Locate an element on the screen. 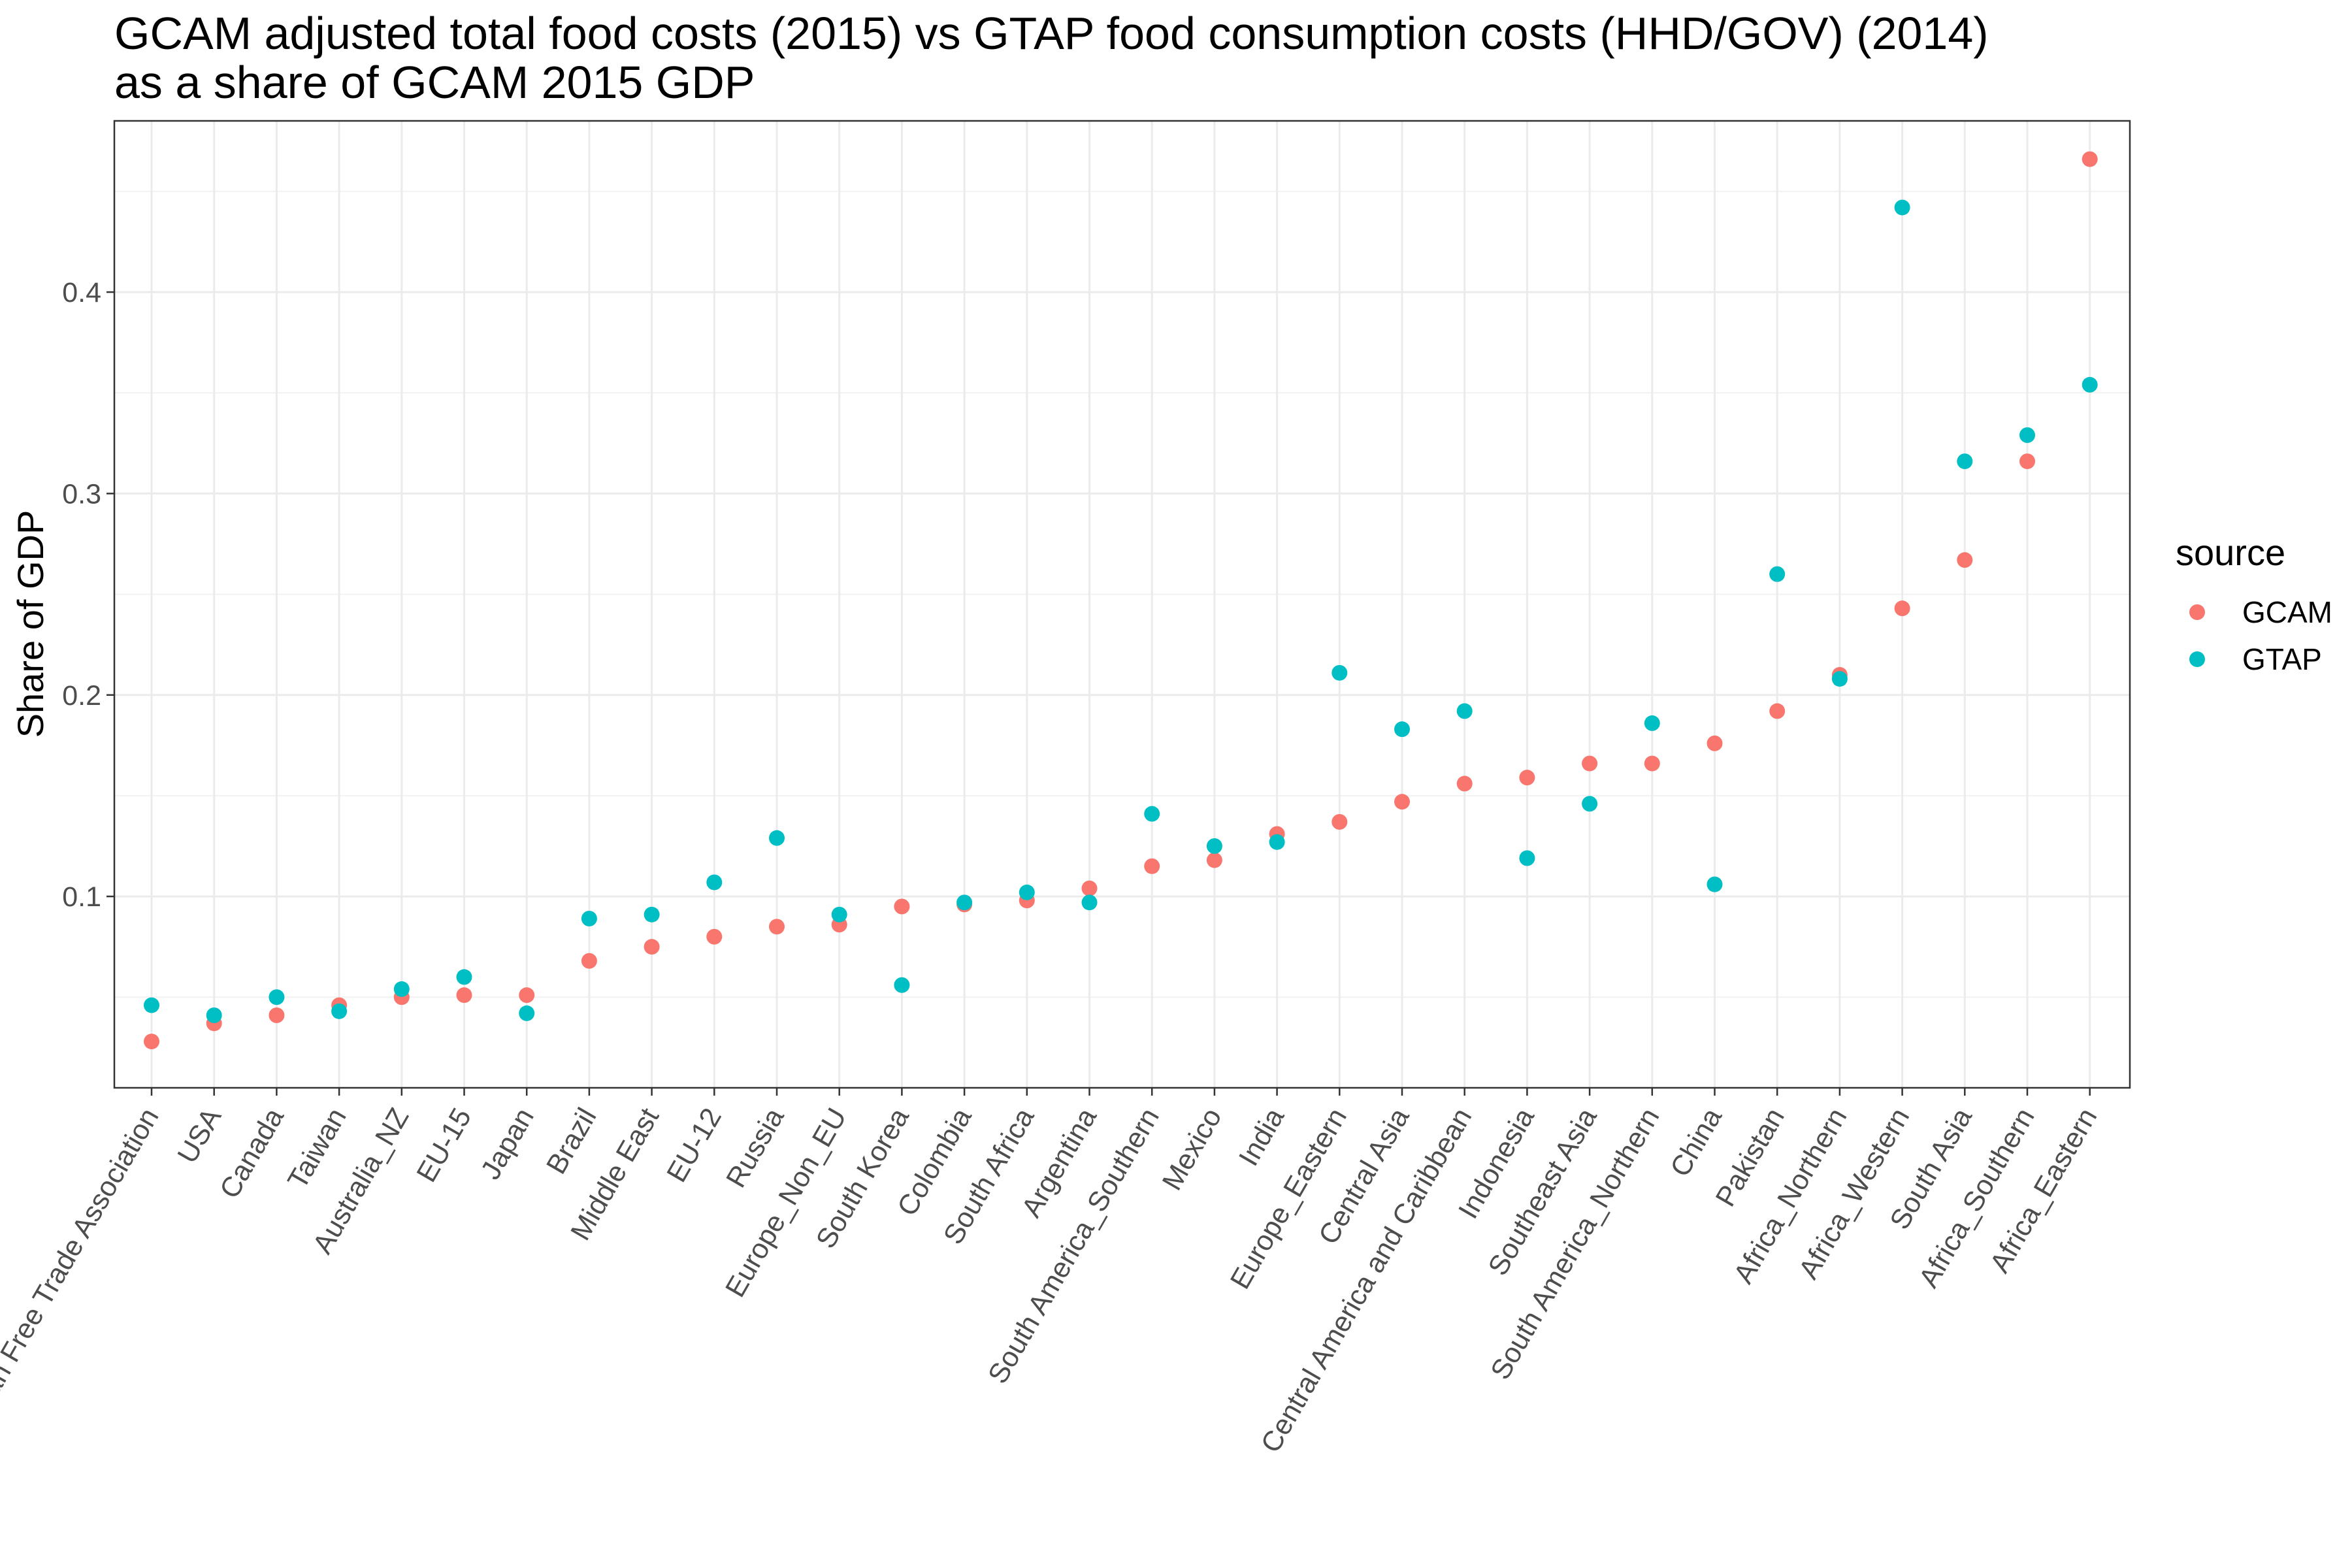  legend-key-gcam is located at coordinates (2197, 612).